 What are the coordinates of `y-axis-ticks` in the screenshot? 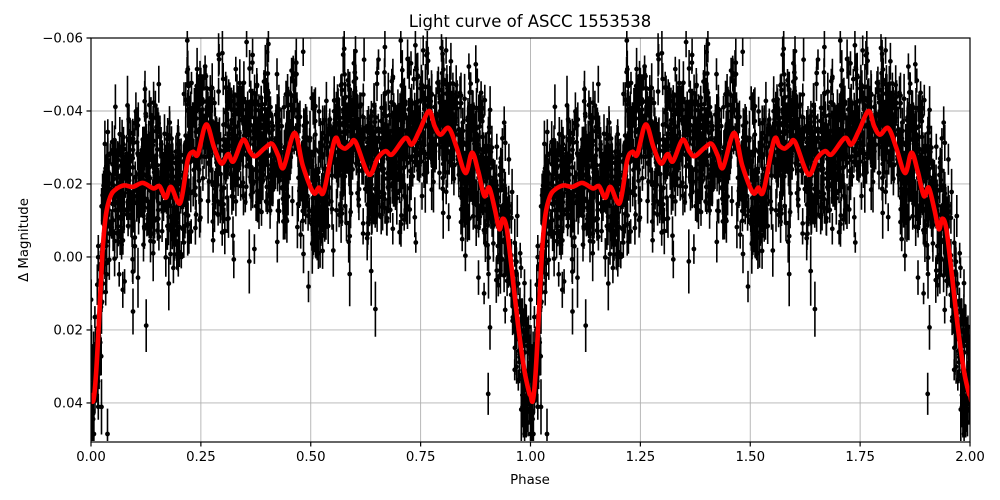 It's located at (88, 220).